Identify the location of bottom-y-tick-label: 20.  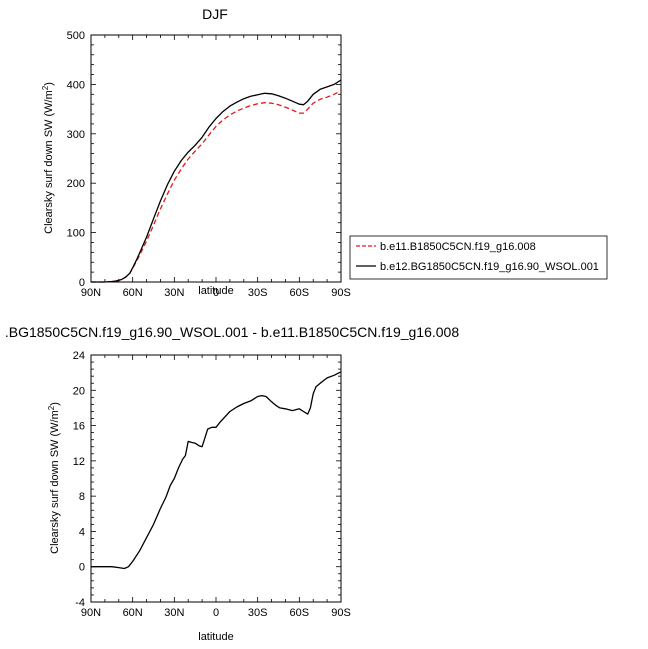
(79, 391).